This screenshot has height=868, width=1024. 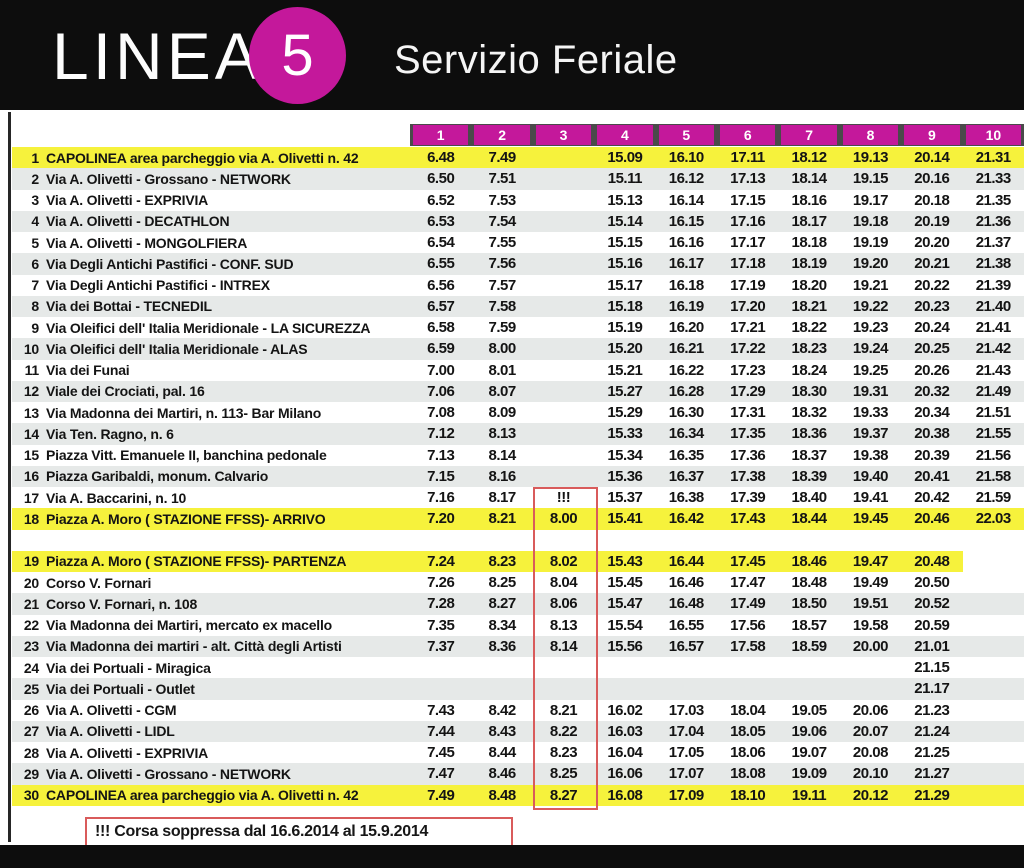 I want to click on time-cell: 17.22, so click(x=748, y=349).